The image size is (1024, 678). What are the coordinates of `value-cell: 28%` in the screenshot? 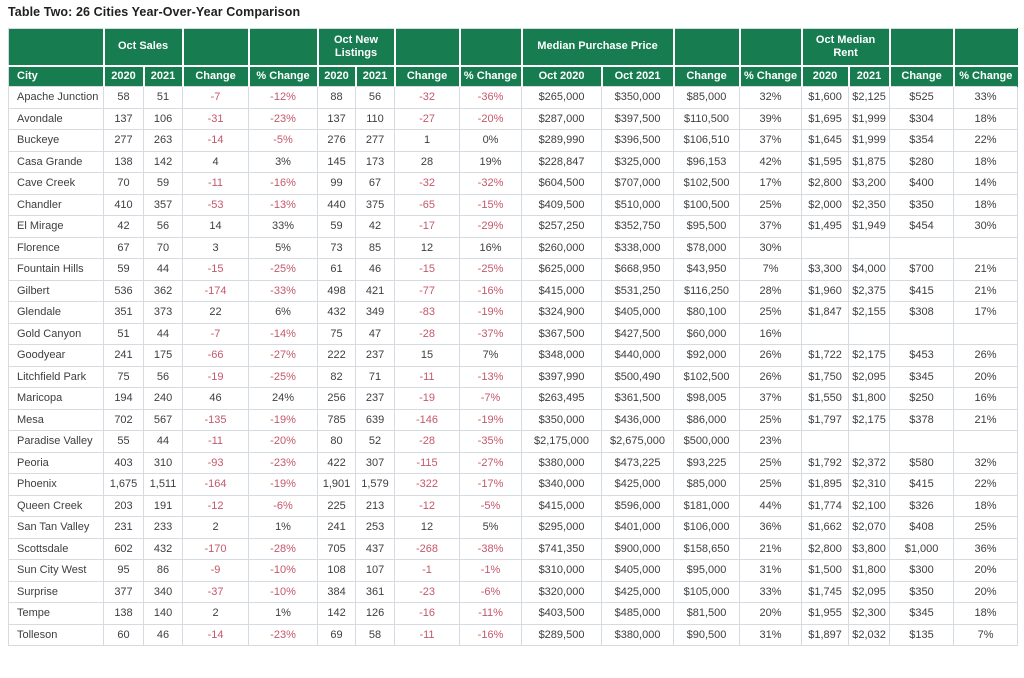 It's located at (771, 290).